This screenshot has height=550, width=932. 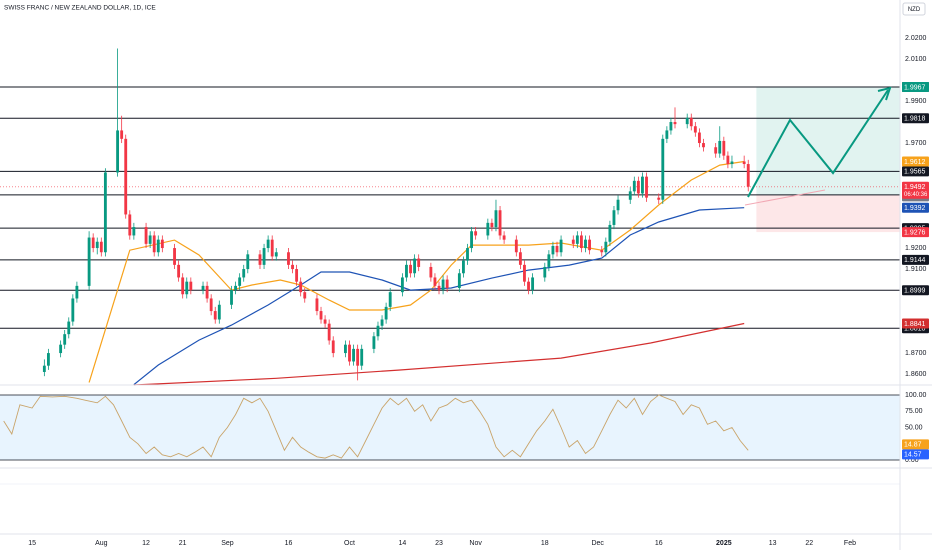 What do you see at coordinates (659, 543) in the screenshot?
I see `x-tick-label: 16` at bounding box center [659, 543].